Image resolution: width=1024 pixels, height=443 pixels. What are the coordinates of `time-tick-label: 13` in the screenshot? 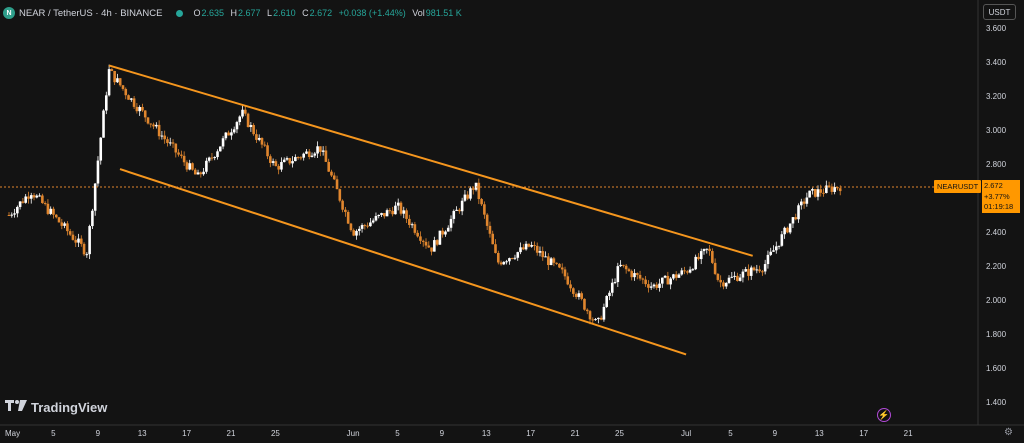 It's located at (819, 433).